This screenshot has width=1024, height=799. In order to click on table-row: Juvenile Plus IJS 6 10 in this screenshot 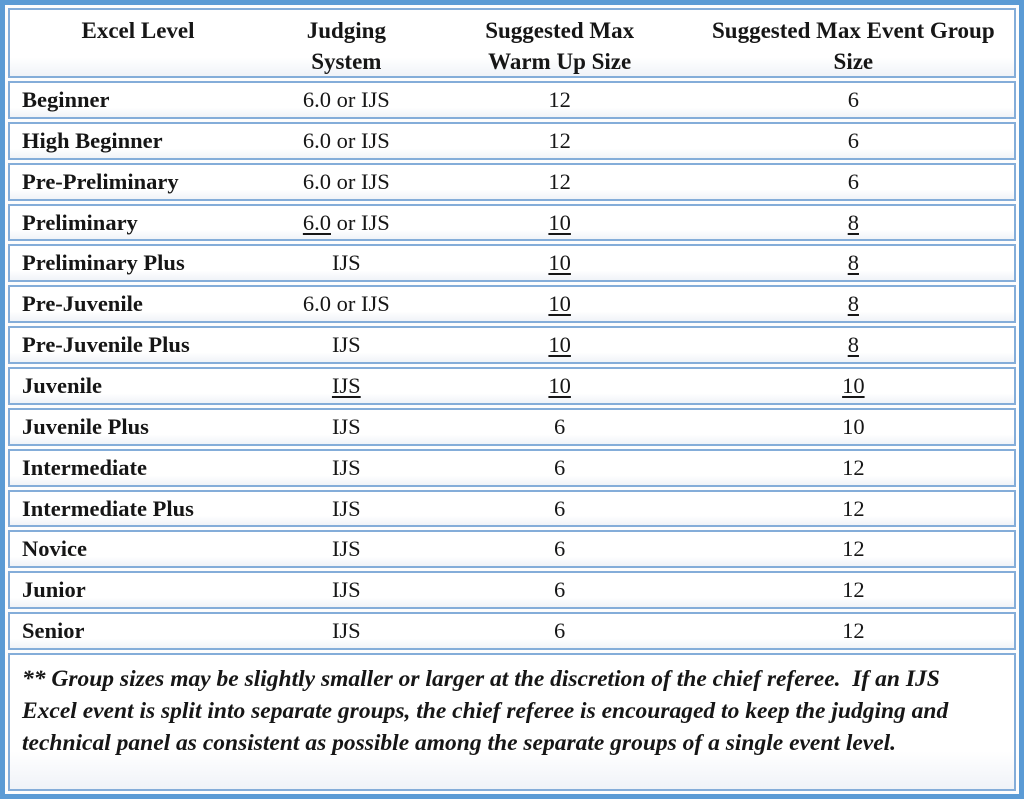, I will do `click(512, 426)`.